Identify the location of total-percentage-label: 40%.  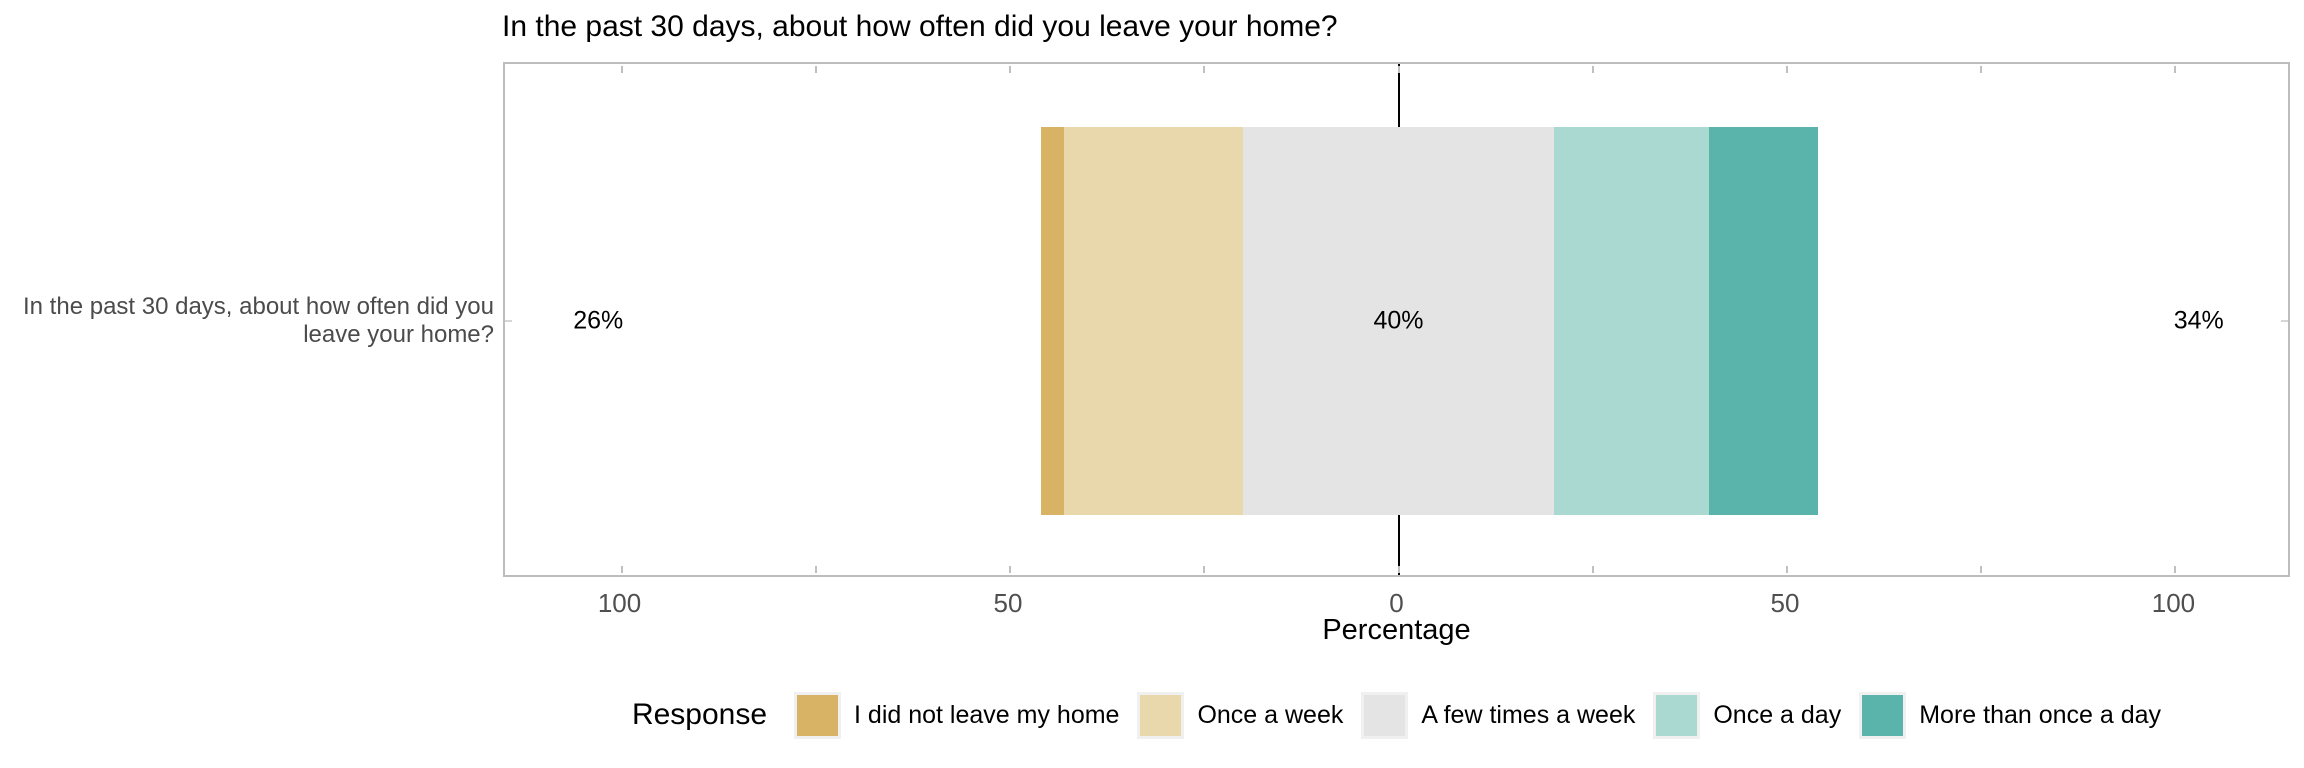
(1398, 320).